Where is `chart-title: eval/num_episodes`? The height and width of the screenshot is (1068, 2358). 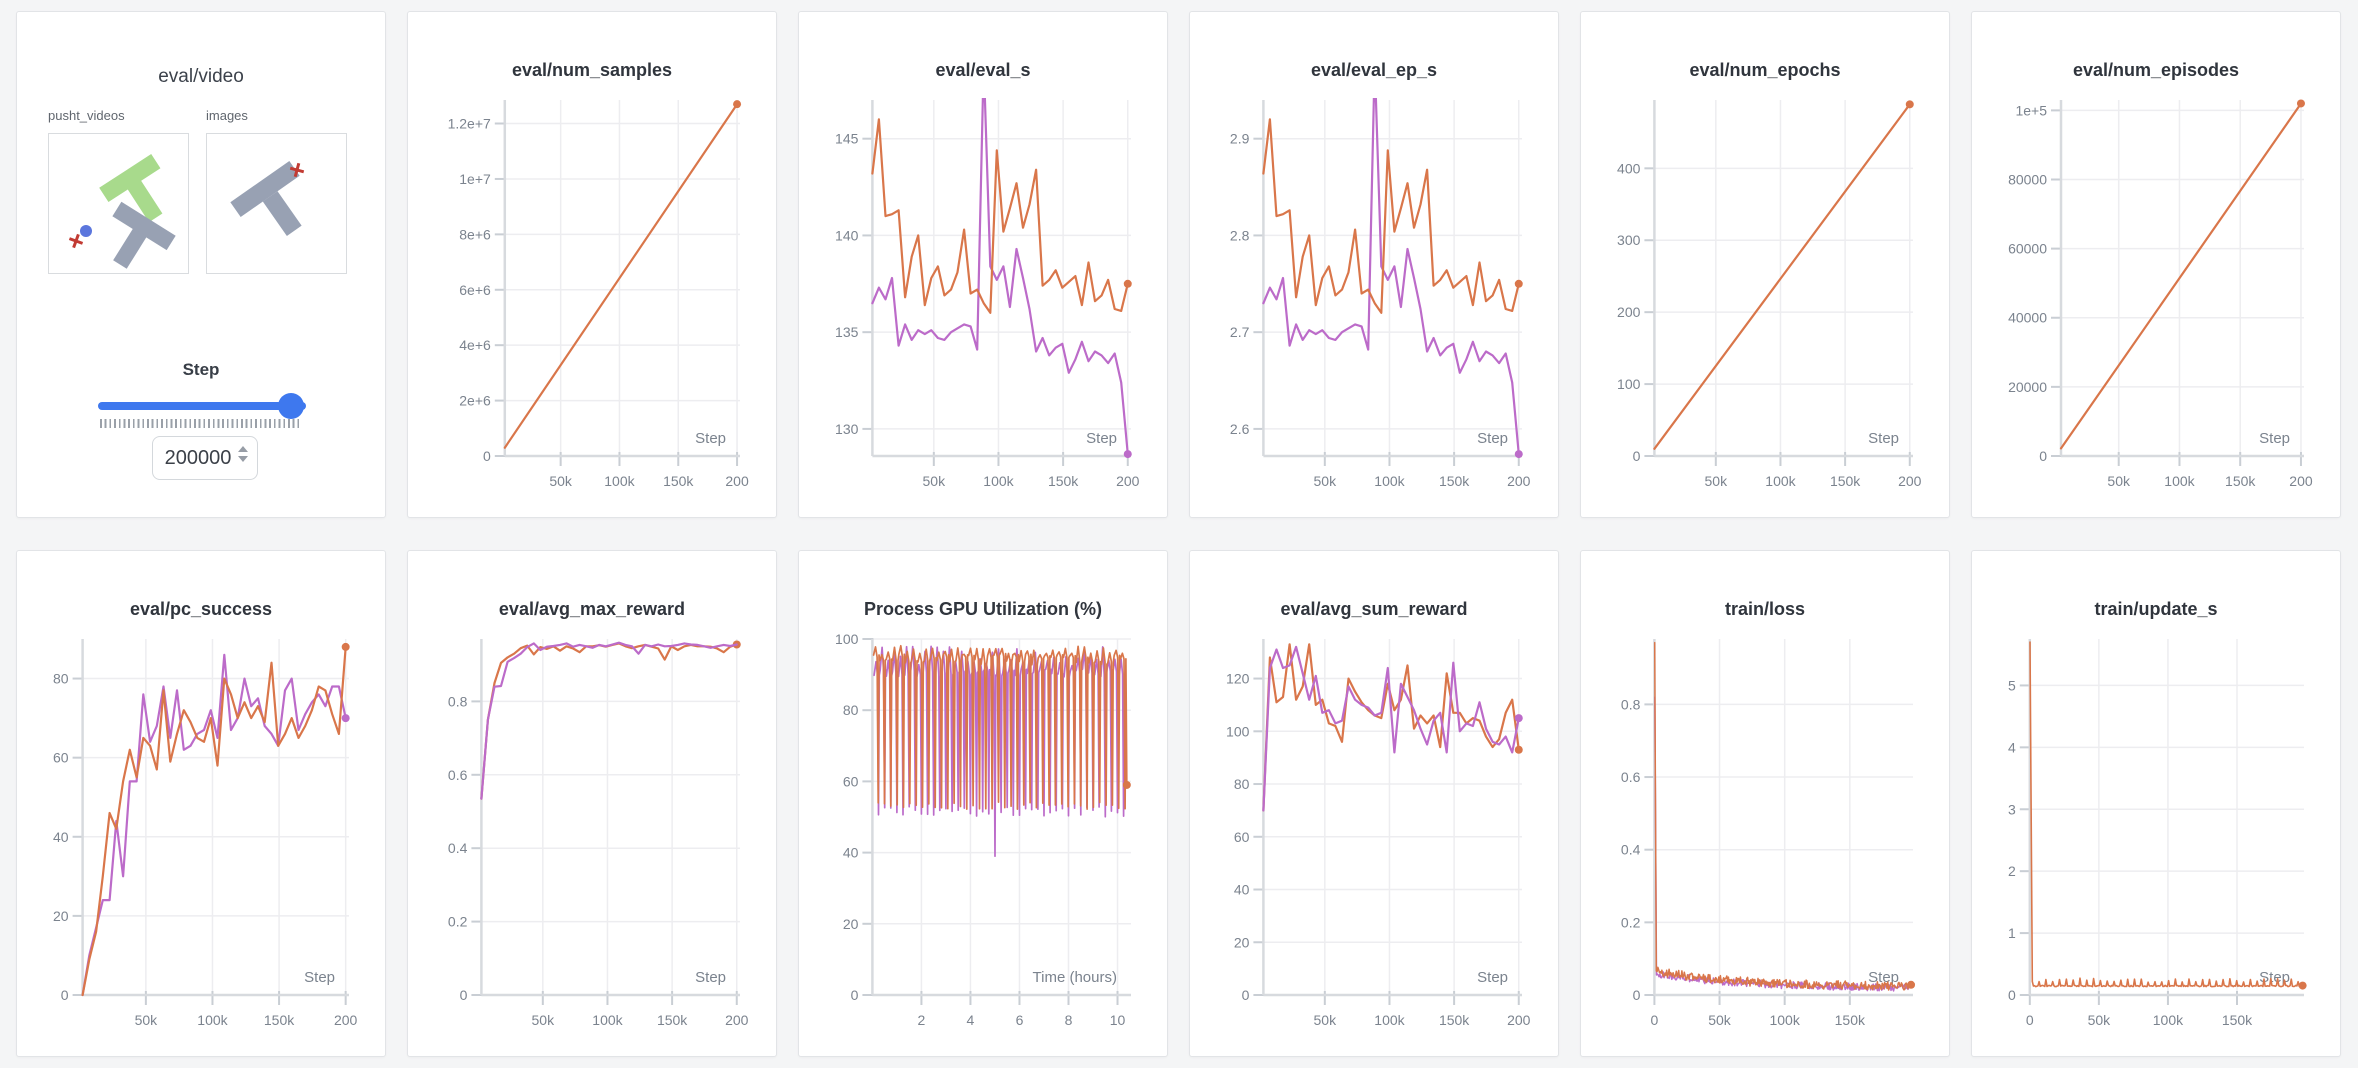
chart-title: eval/num_episodes is located at coordinates (2156, 70).